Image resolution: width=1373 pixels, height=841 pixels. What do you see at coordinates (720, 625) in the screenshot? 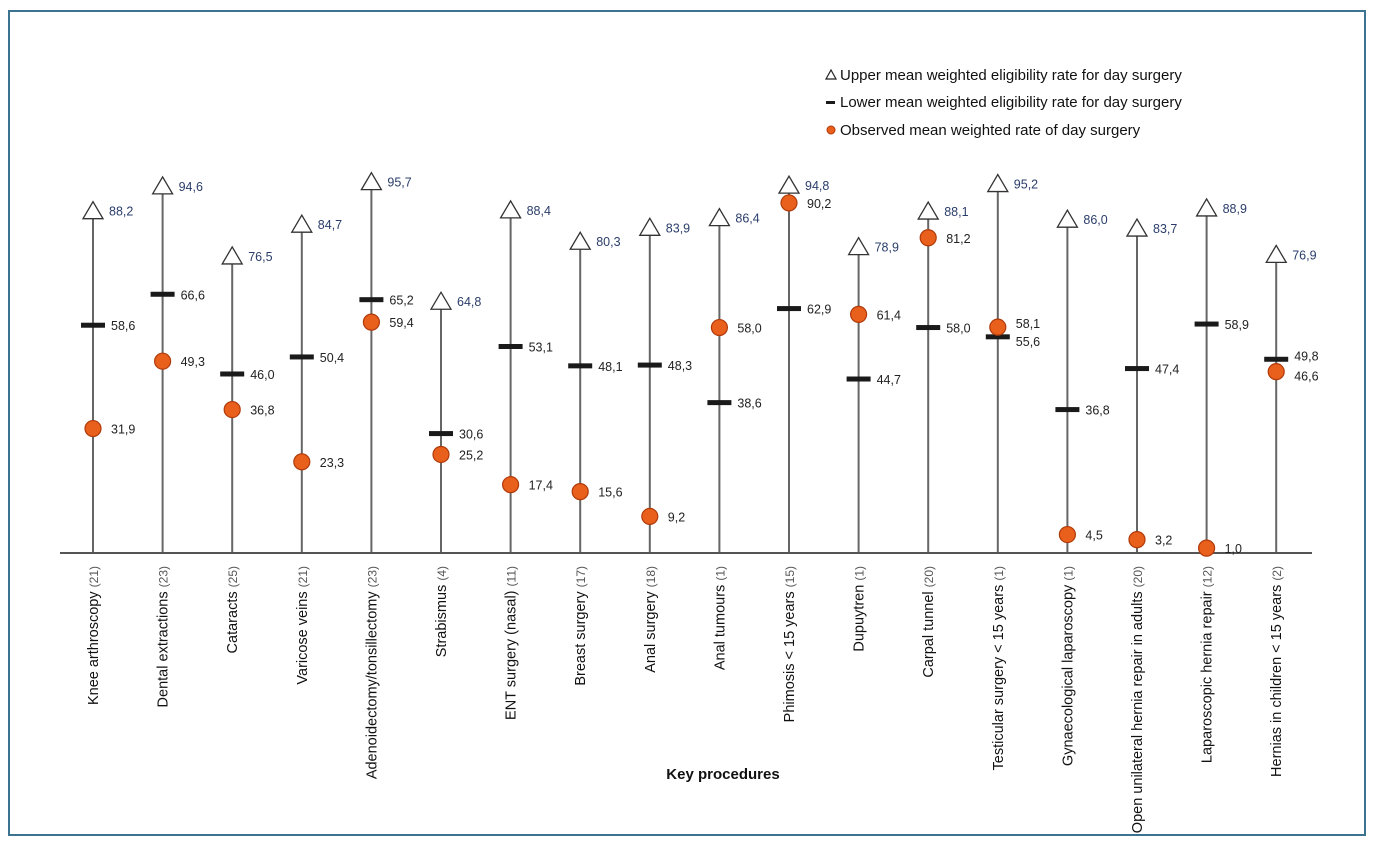
I see `category-name: Anal tumours` at bounding box center [720, 625].